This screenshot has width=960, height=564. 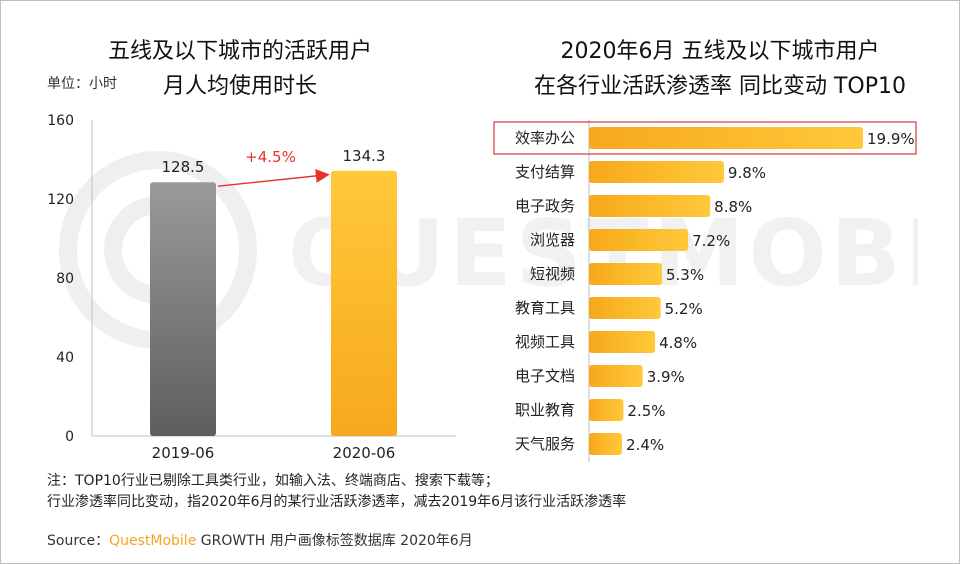 I want to click on left-y-tick-label: 160, so click(x=60, y=121).